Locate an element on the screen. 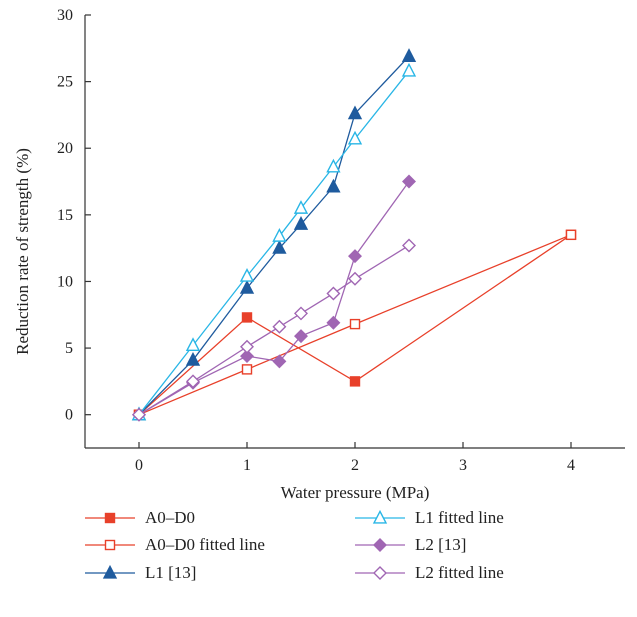  y-tick-label: 25 is located at coordinates (65, 82).